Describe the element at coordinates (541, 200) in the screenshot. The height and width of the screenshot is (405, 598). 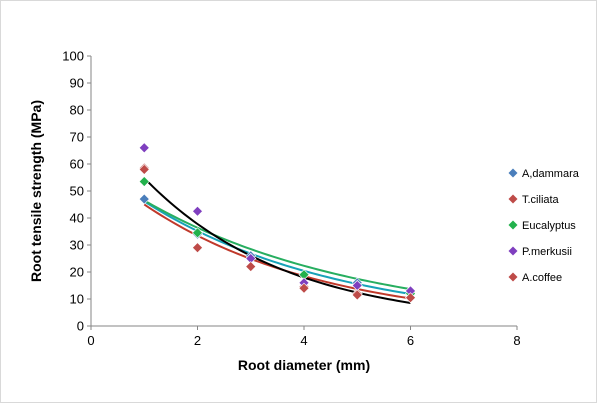
I see `legend-label: T.ciliata` at that location.